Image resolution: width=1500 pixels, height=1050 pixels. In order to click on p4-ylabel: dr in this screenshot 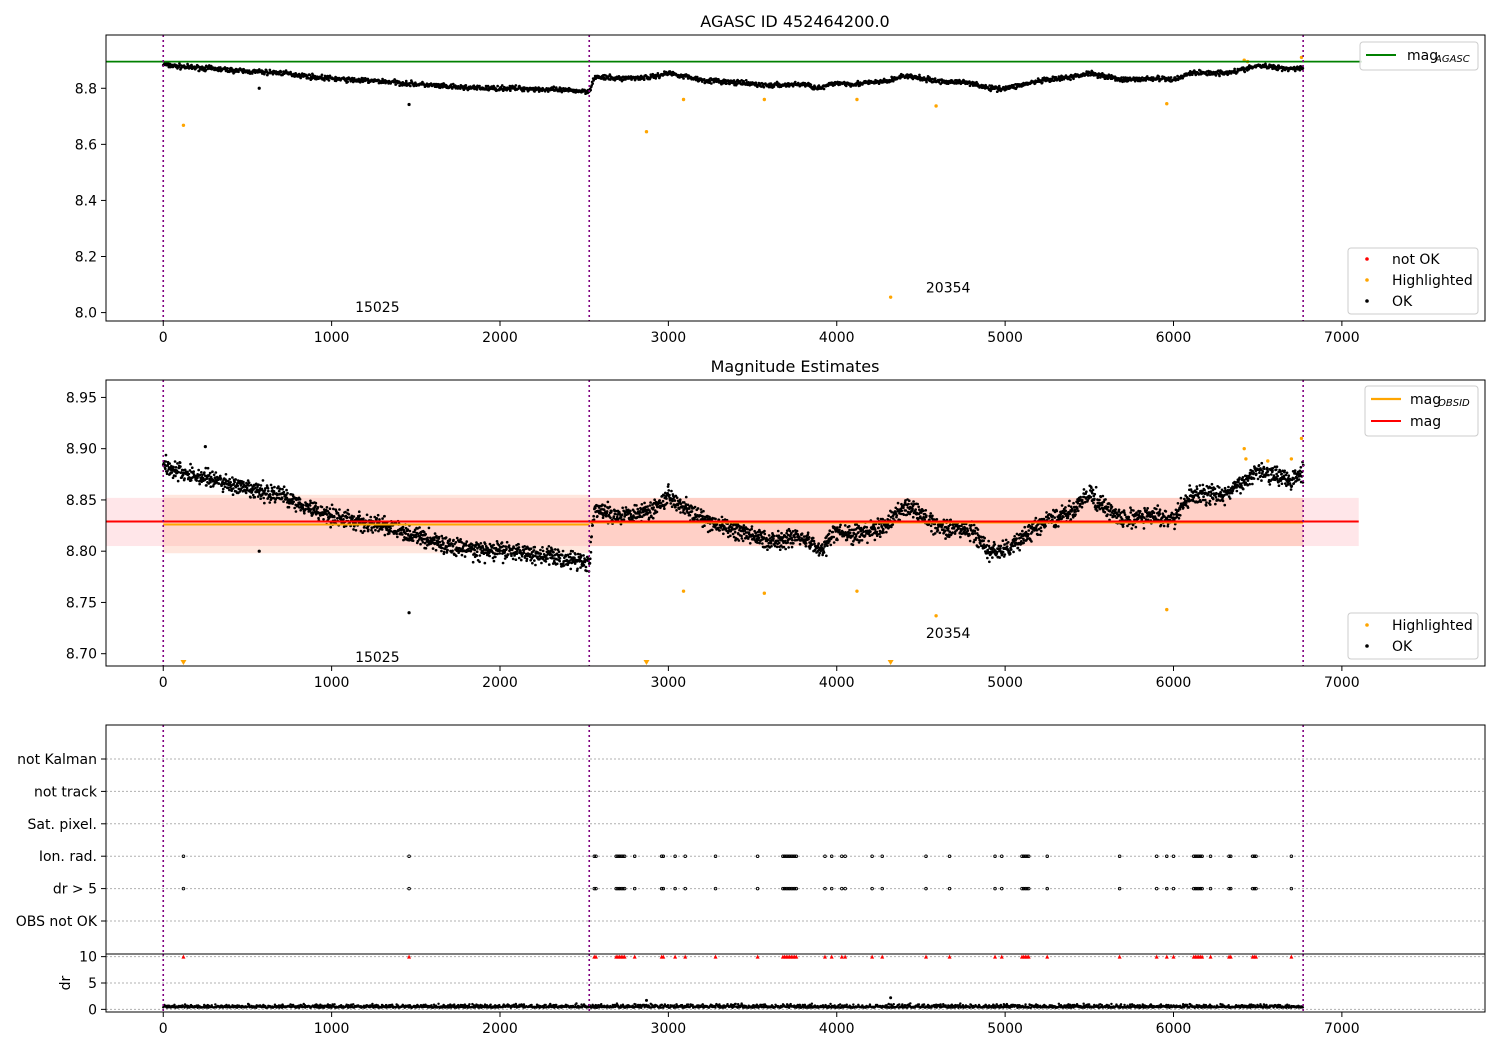, I will do `click(66, 982)`.